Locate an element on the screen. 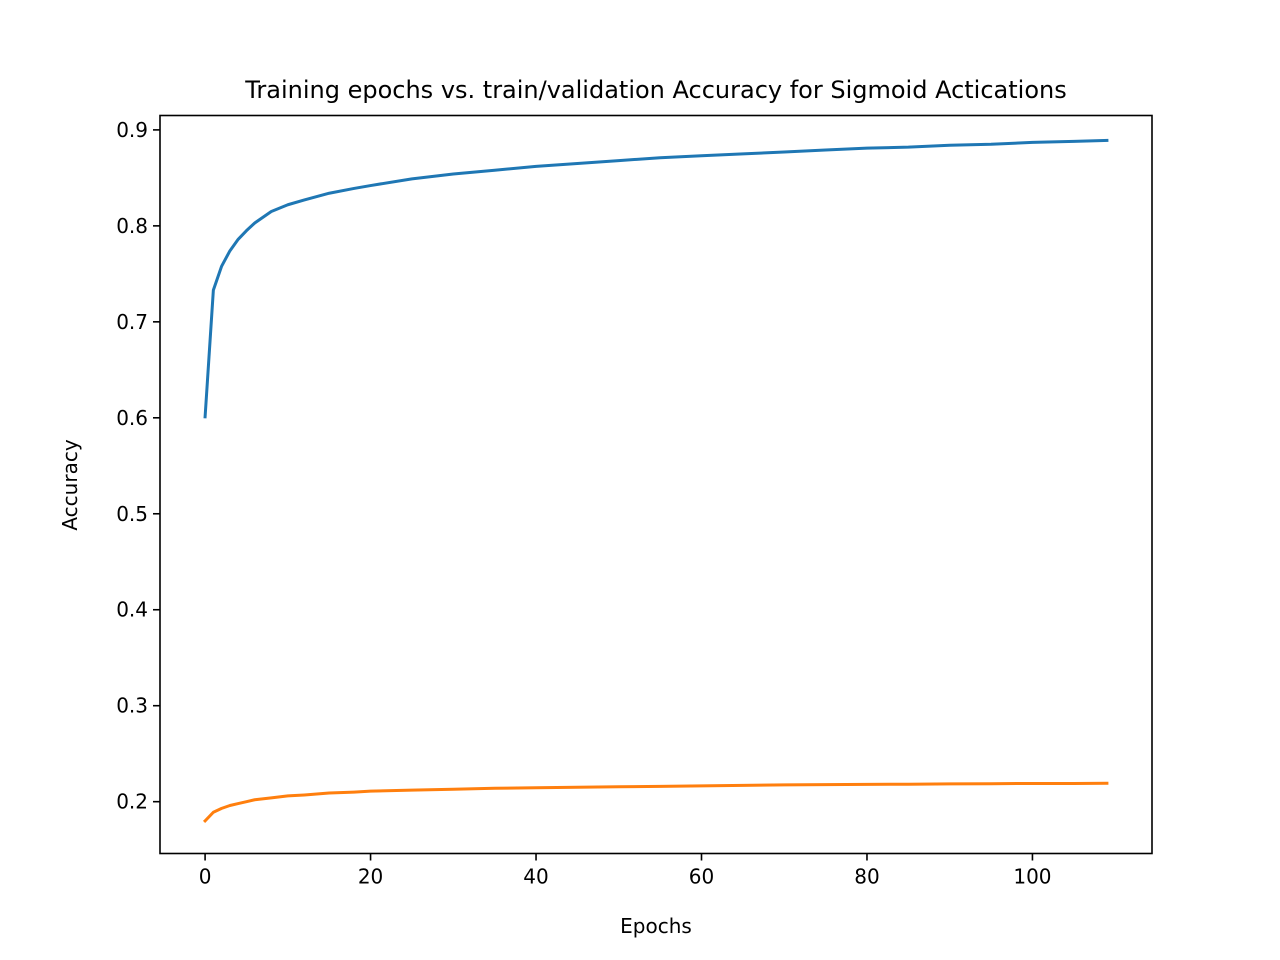  y-tick-label: 0.5 is located at coordinates (132, 514).